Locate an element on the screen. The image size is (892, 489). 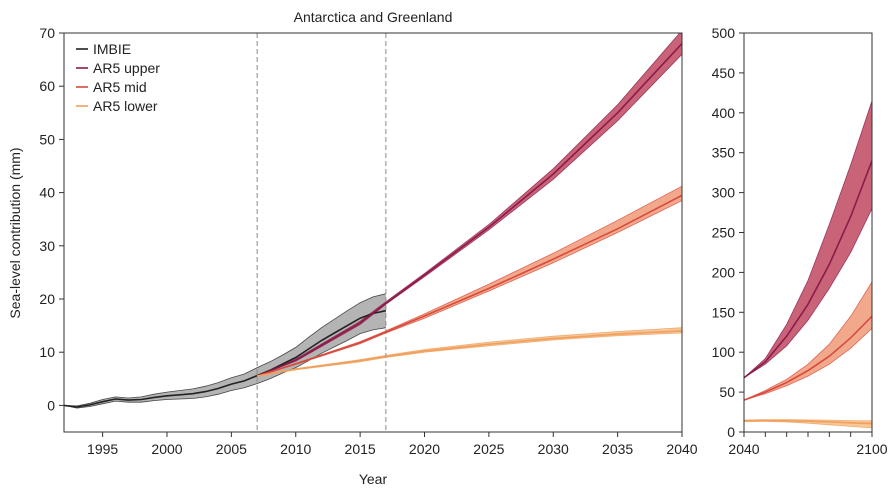
legend-label-imbie: IMBIE is located at coordinates (112, 49).